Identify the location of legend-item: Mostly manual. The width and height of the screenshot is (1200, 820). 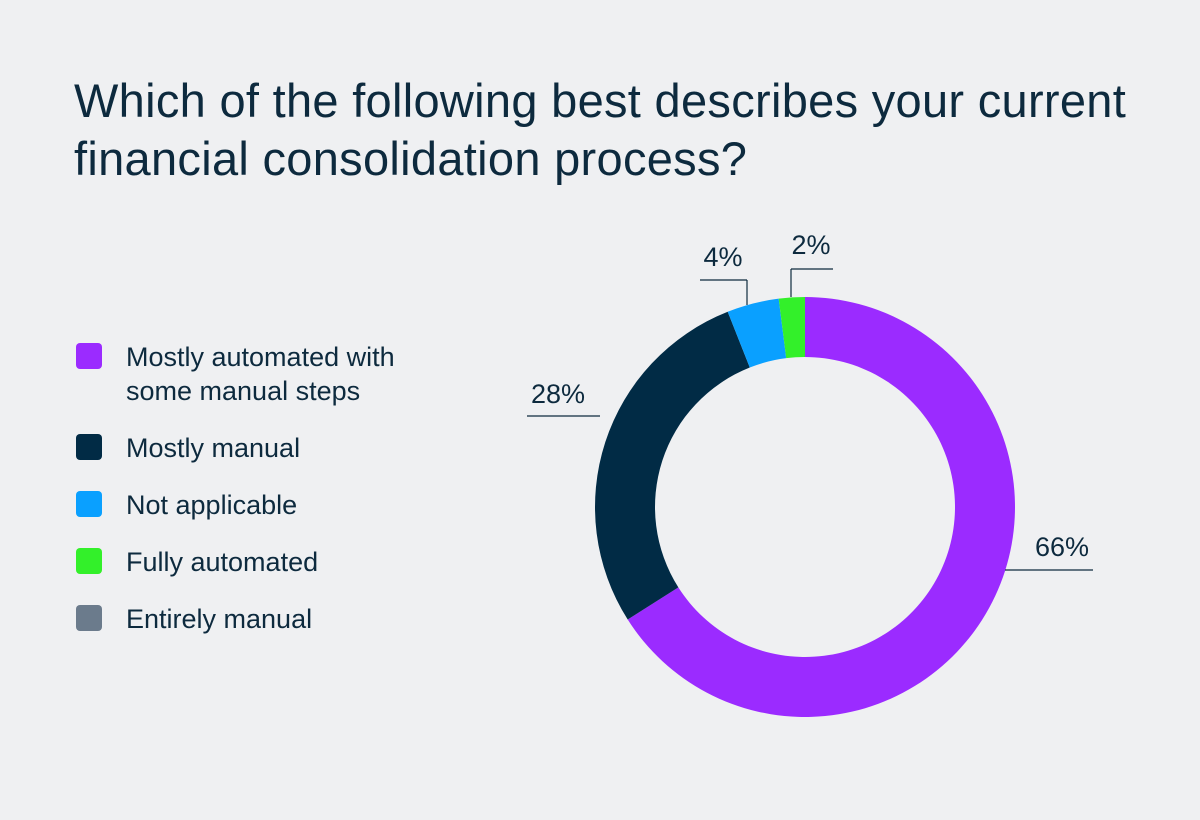
(276, 448).